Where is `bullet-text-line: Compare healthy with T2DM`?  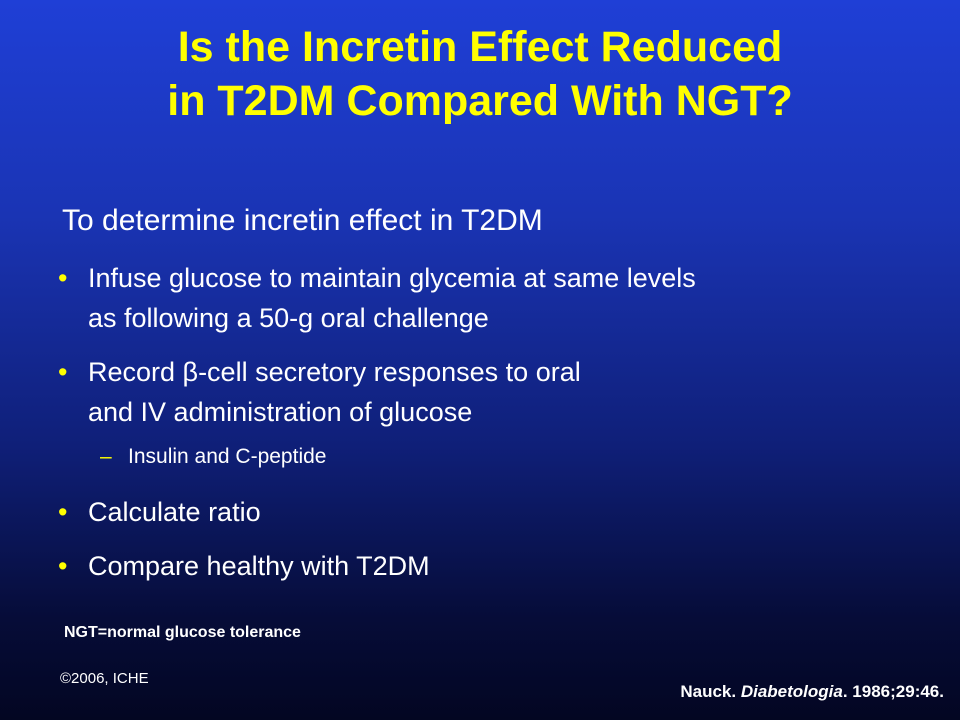
bullet-text-line: Compare healthy with T2DM is located at coordinates (259, 566).